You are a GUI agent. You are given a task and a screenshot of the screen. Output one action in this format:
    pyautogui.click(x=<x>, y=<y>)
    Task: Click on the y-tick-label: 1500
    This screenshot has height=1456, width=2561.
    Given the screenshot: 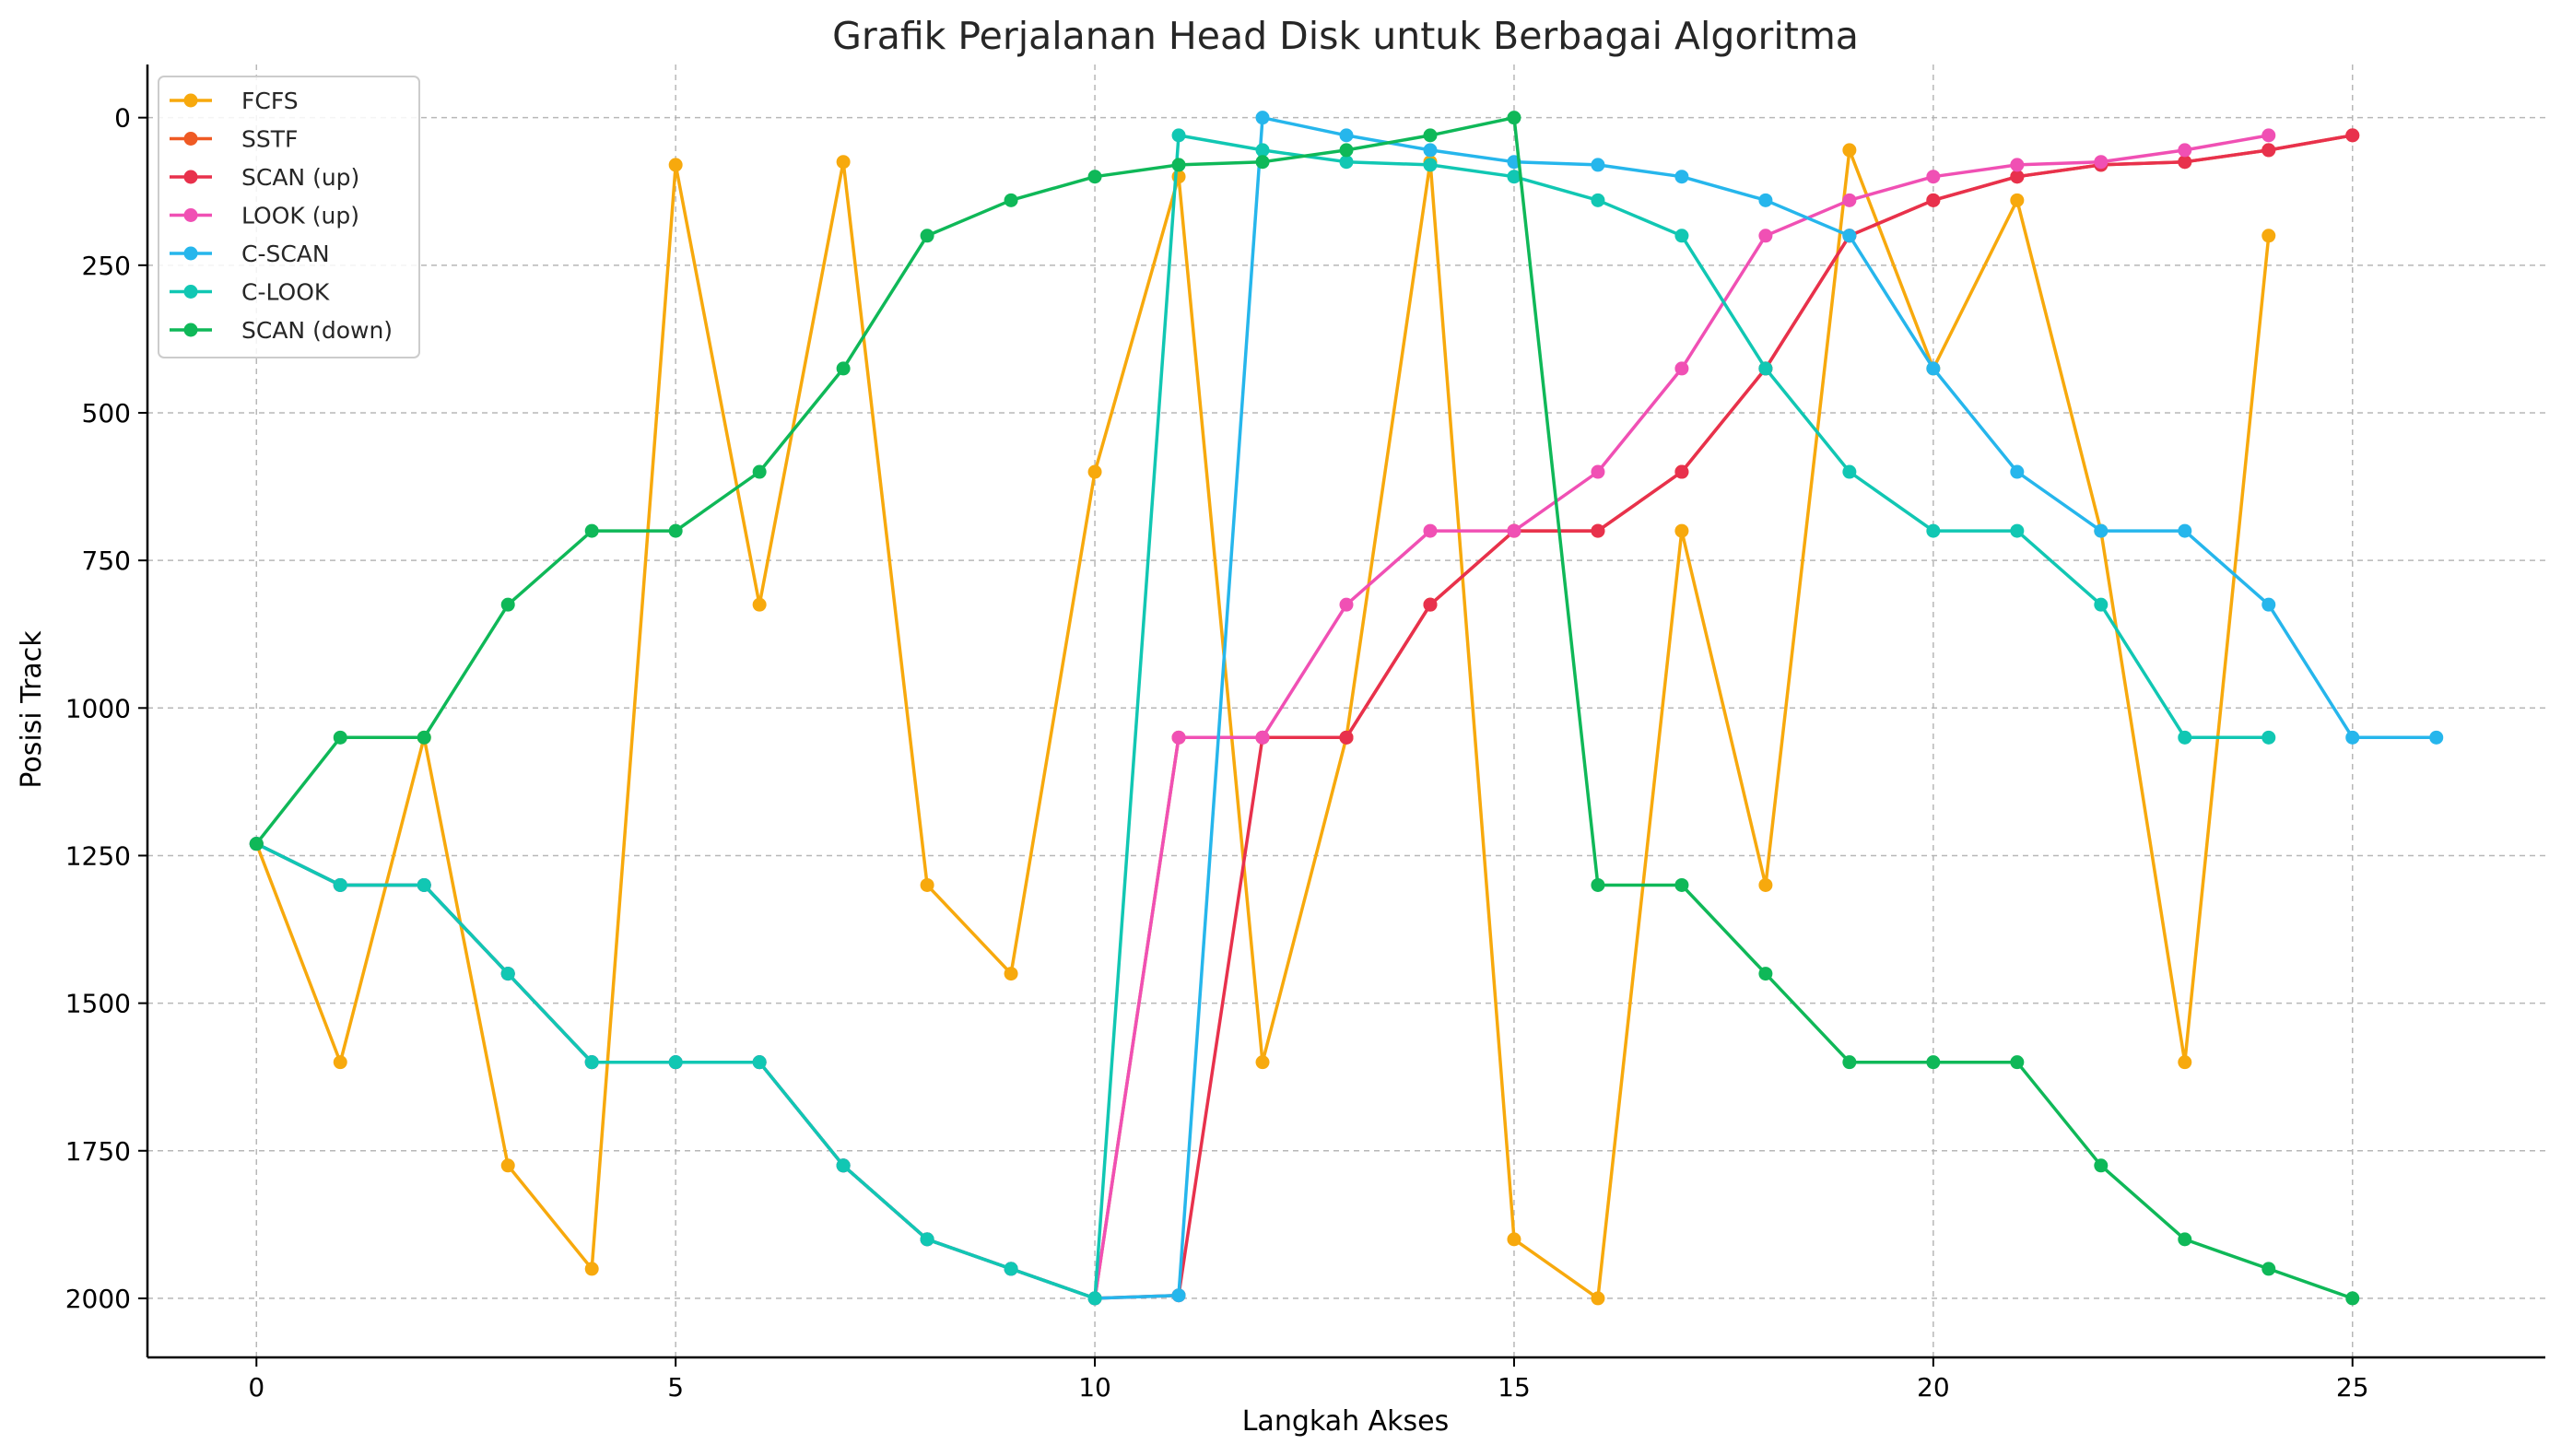 What is the action you would take?
    pyautogui.click(x=98, y=1004)
    